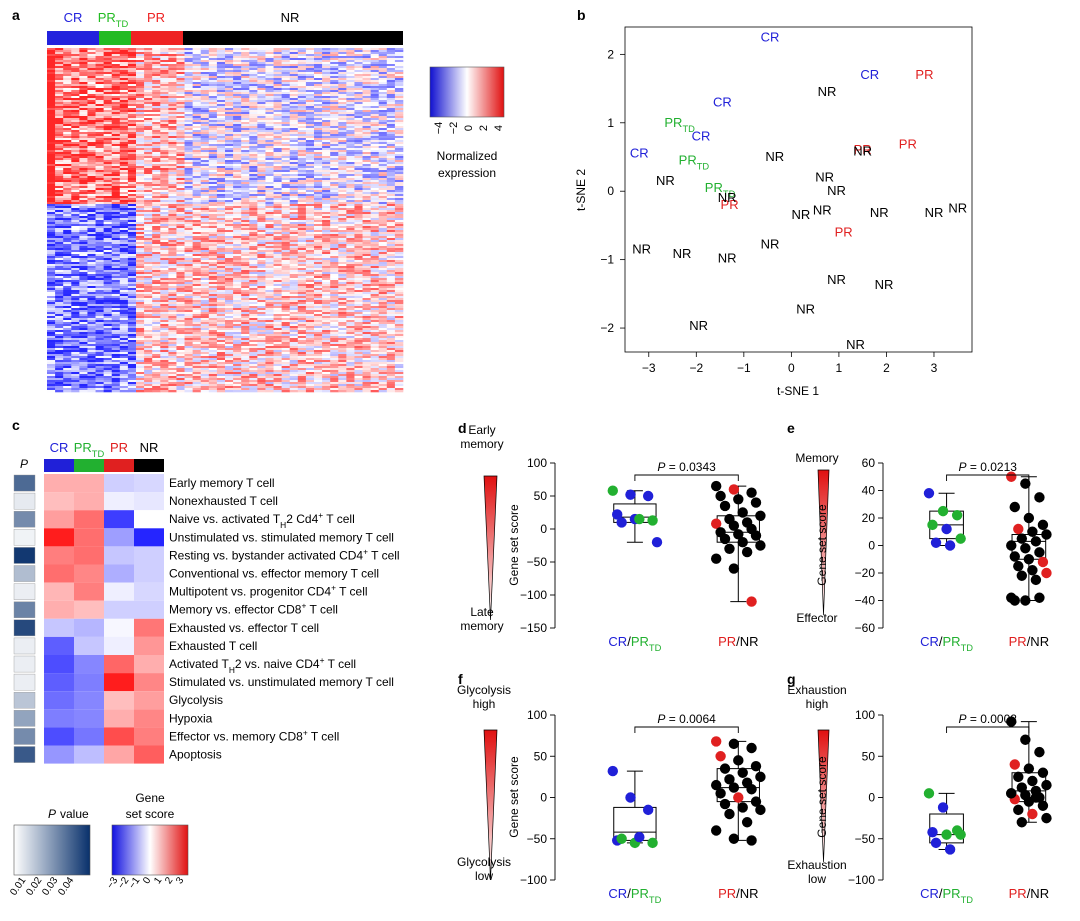 This screenshot has width=1080, height=921. I want to click on expression-heatmap, so click(225, 220).